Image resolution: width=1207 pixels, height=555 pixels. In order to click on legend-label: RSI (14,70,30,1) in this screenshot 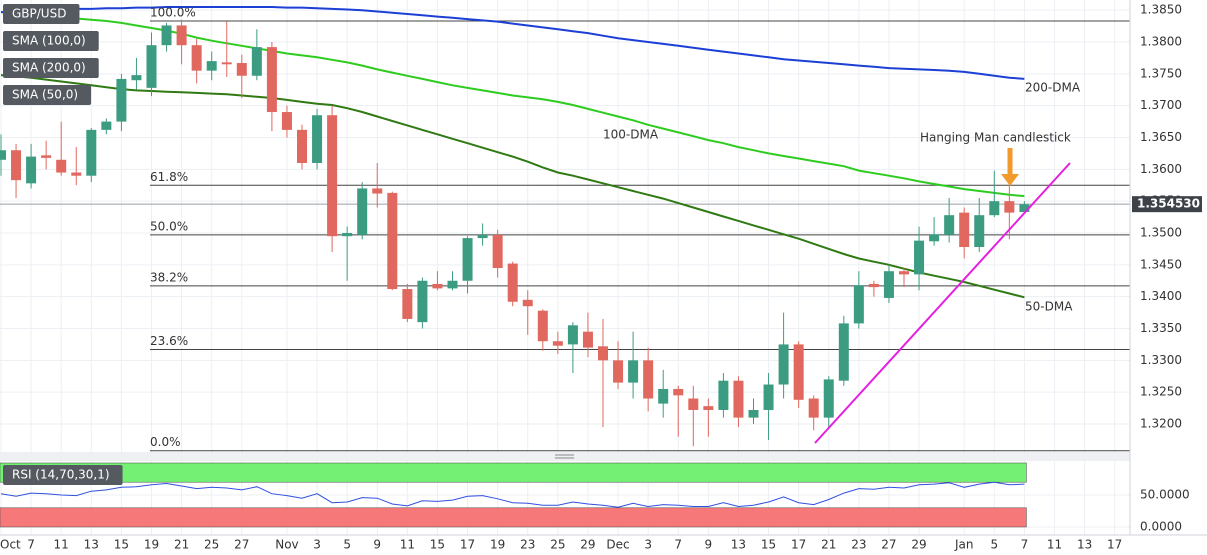, I will do `click(61, 475)`.